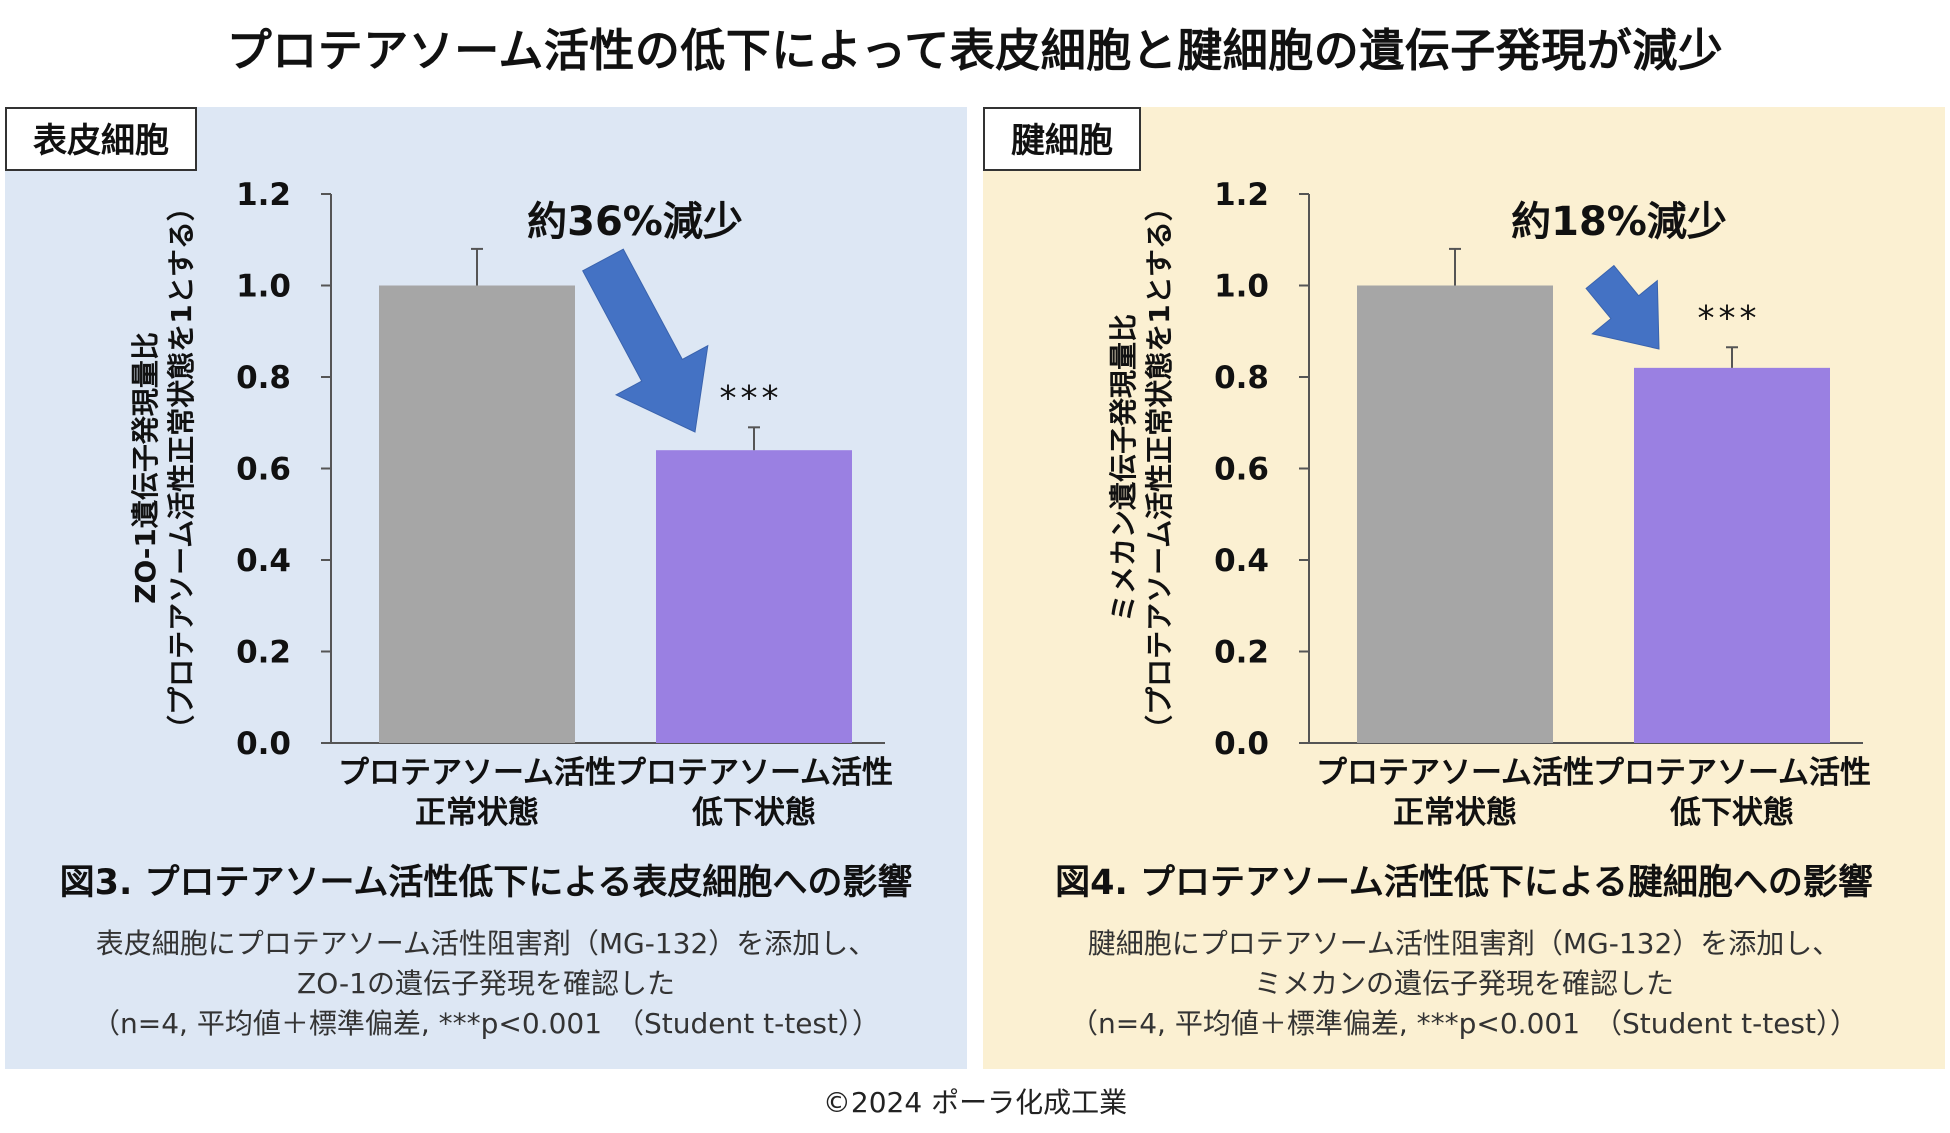 The image size is (1950, 1133). I want to click on figure-caption: 図4. プロテアソーム活性低下による腱細胞への影響, so click(1464, 883).